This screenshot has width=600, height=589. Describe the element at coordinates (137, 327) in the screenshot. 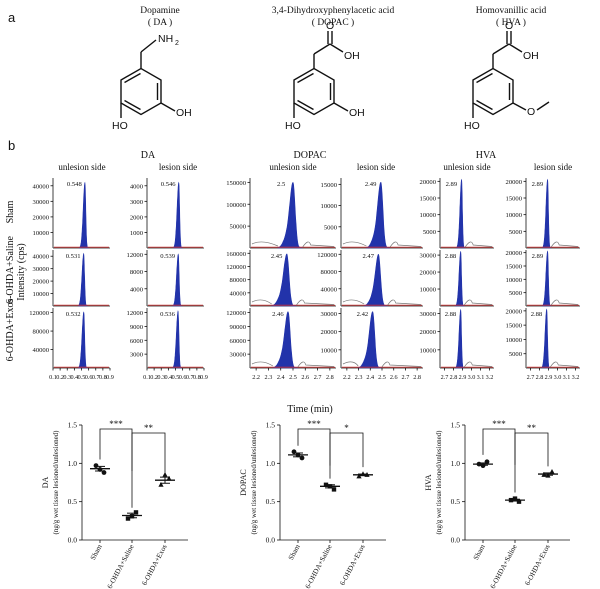

I see `y-tick-label: 9000` at that location.